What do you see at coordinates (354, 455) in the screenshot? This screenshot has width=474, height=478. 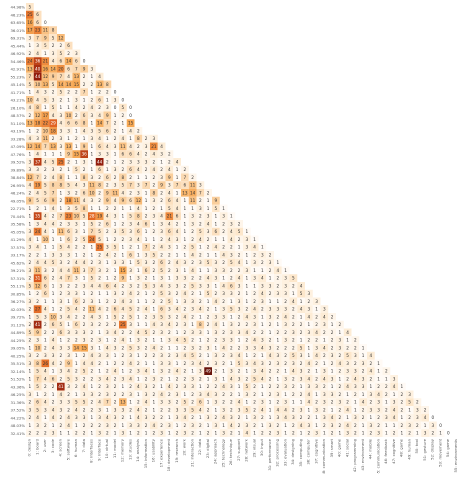 I see `column-label: 42: programming` at bounding box center [354, 455].